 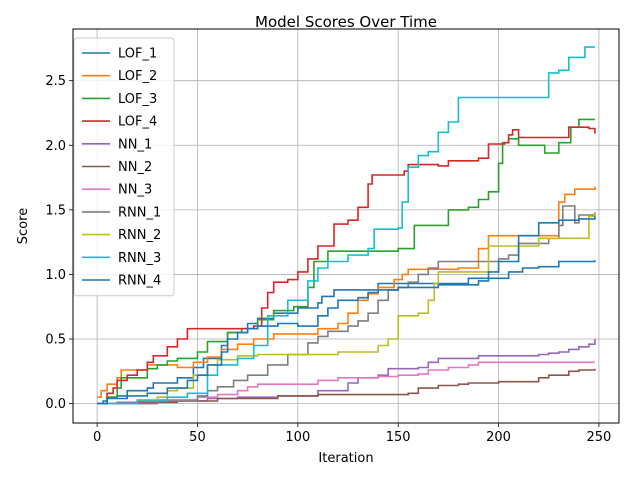 I want to click on x-tick-label: 100, so click(x=297, y=437).